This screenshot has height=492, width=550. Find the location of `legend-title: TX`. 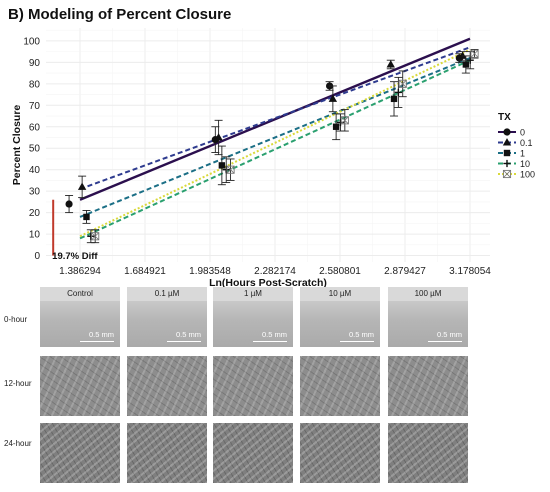

legend-title: TX is located at coordinates (504, 117).